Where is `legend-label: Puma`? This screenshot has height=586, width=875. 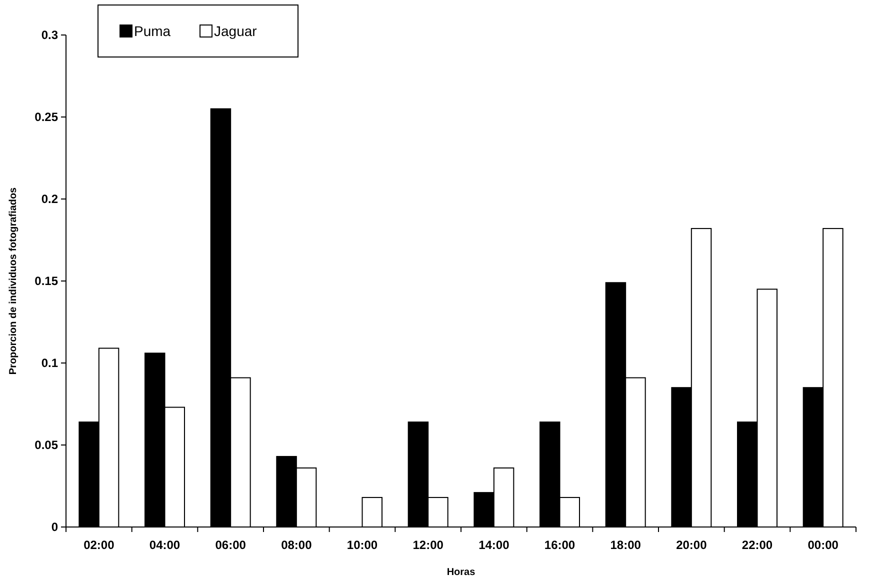 legend-label: Puma is located at coordinates (152, 31).